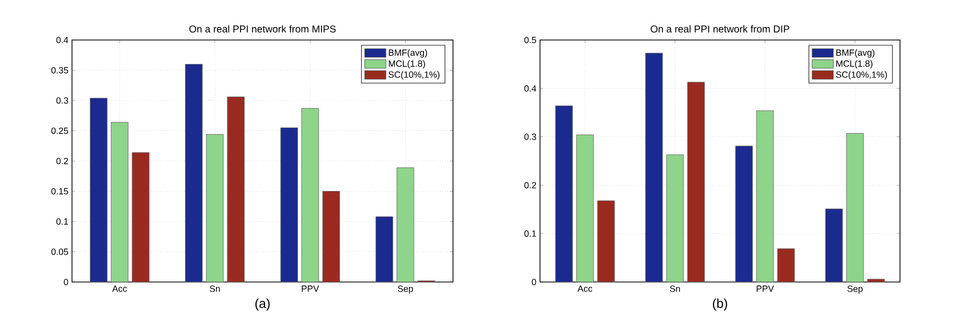  I want to click on chart-title: On a real PPI network from MIPS, so click(262, 28).